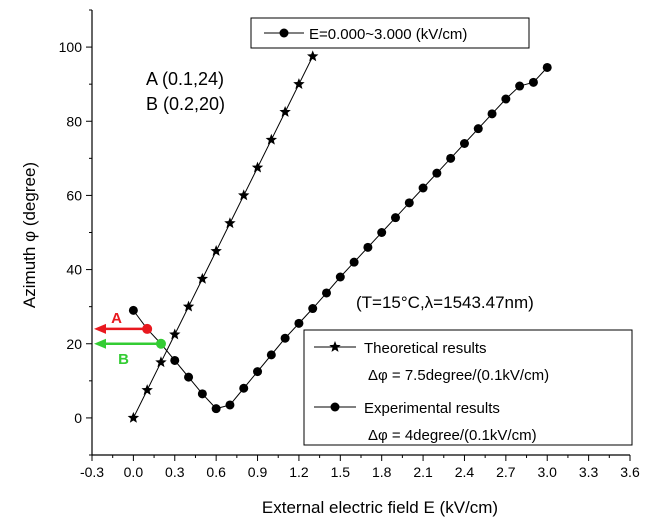  I want to click on y-tick-label: 0, so click(78, 418).